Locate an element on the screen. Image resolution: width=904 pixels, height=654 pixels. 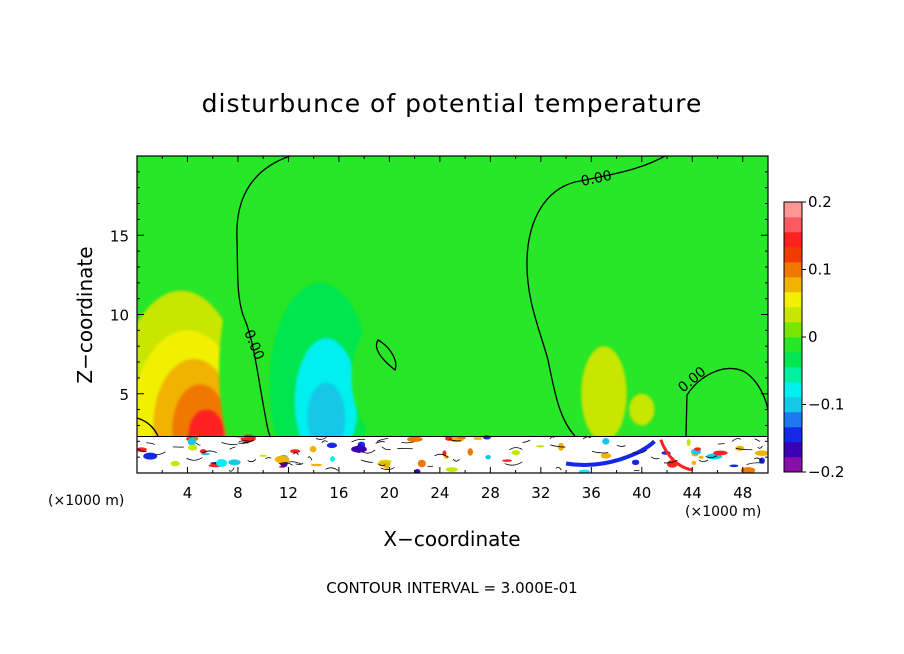
chart-title: disturbunce of potential temperature is located at coordinates (452, 103).